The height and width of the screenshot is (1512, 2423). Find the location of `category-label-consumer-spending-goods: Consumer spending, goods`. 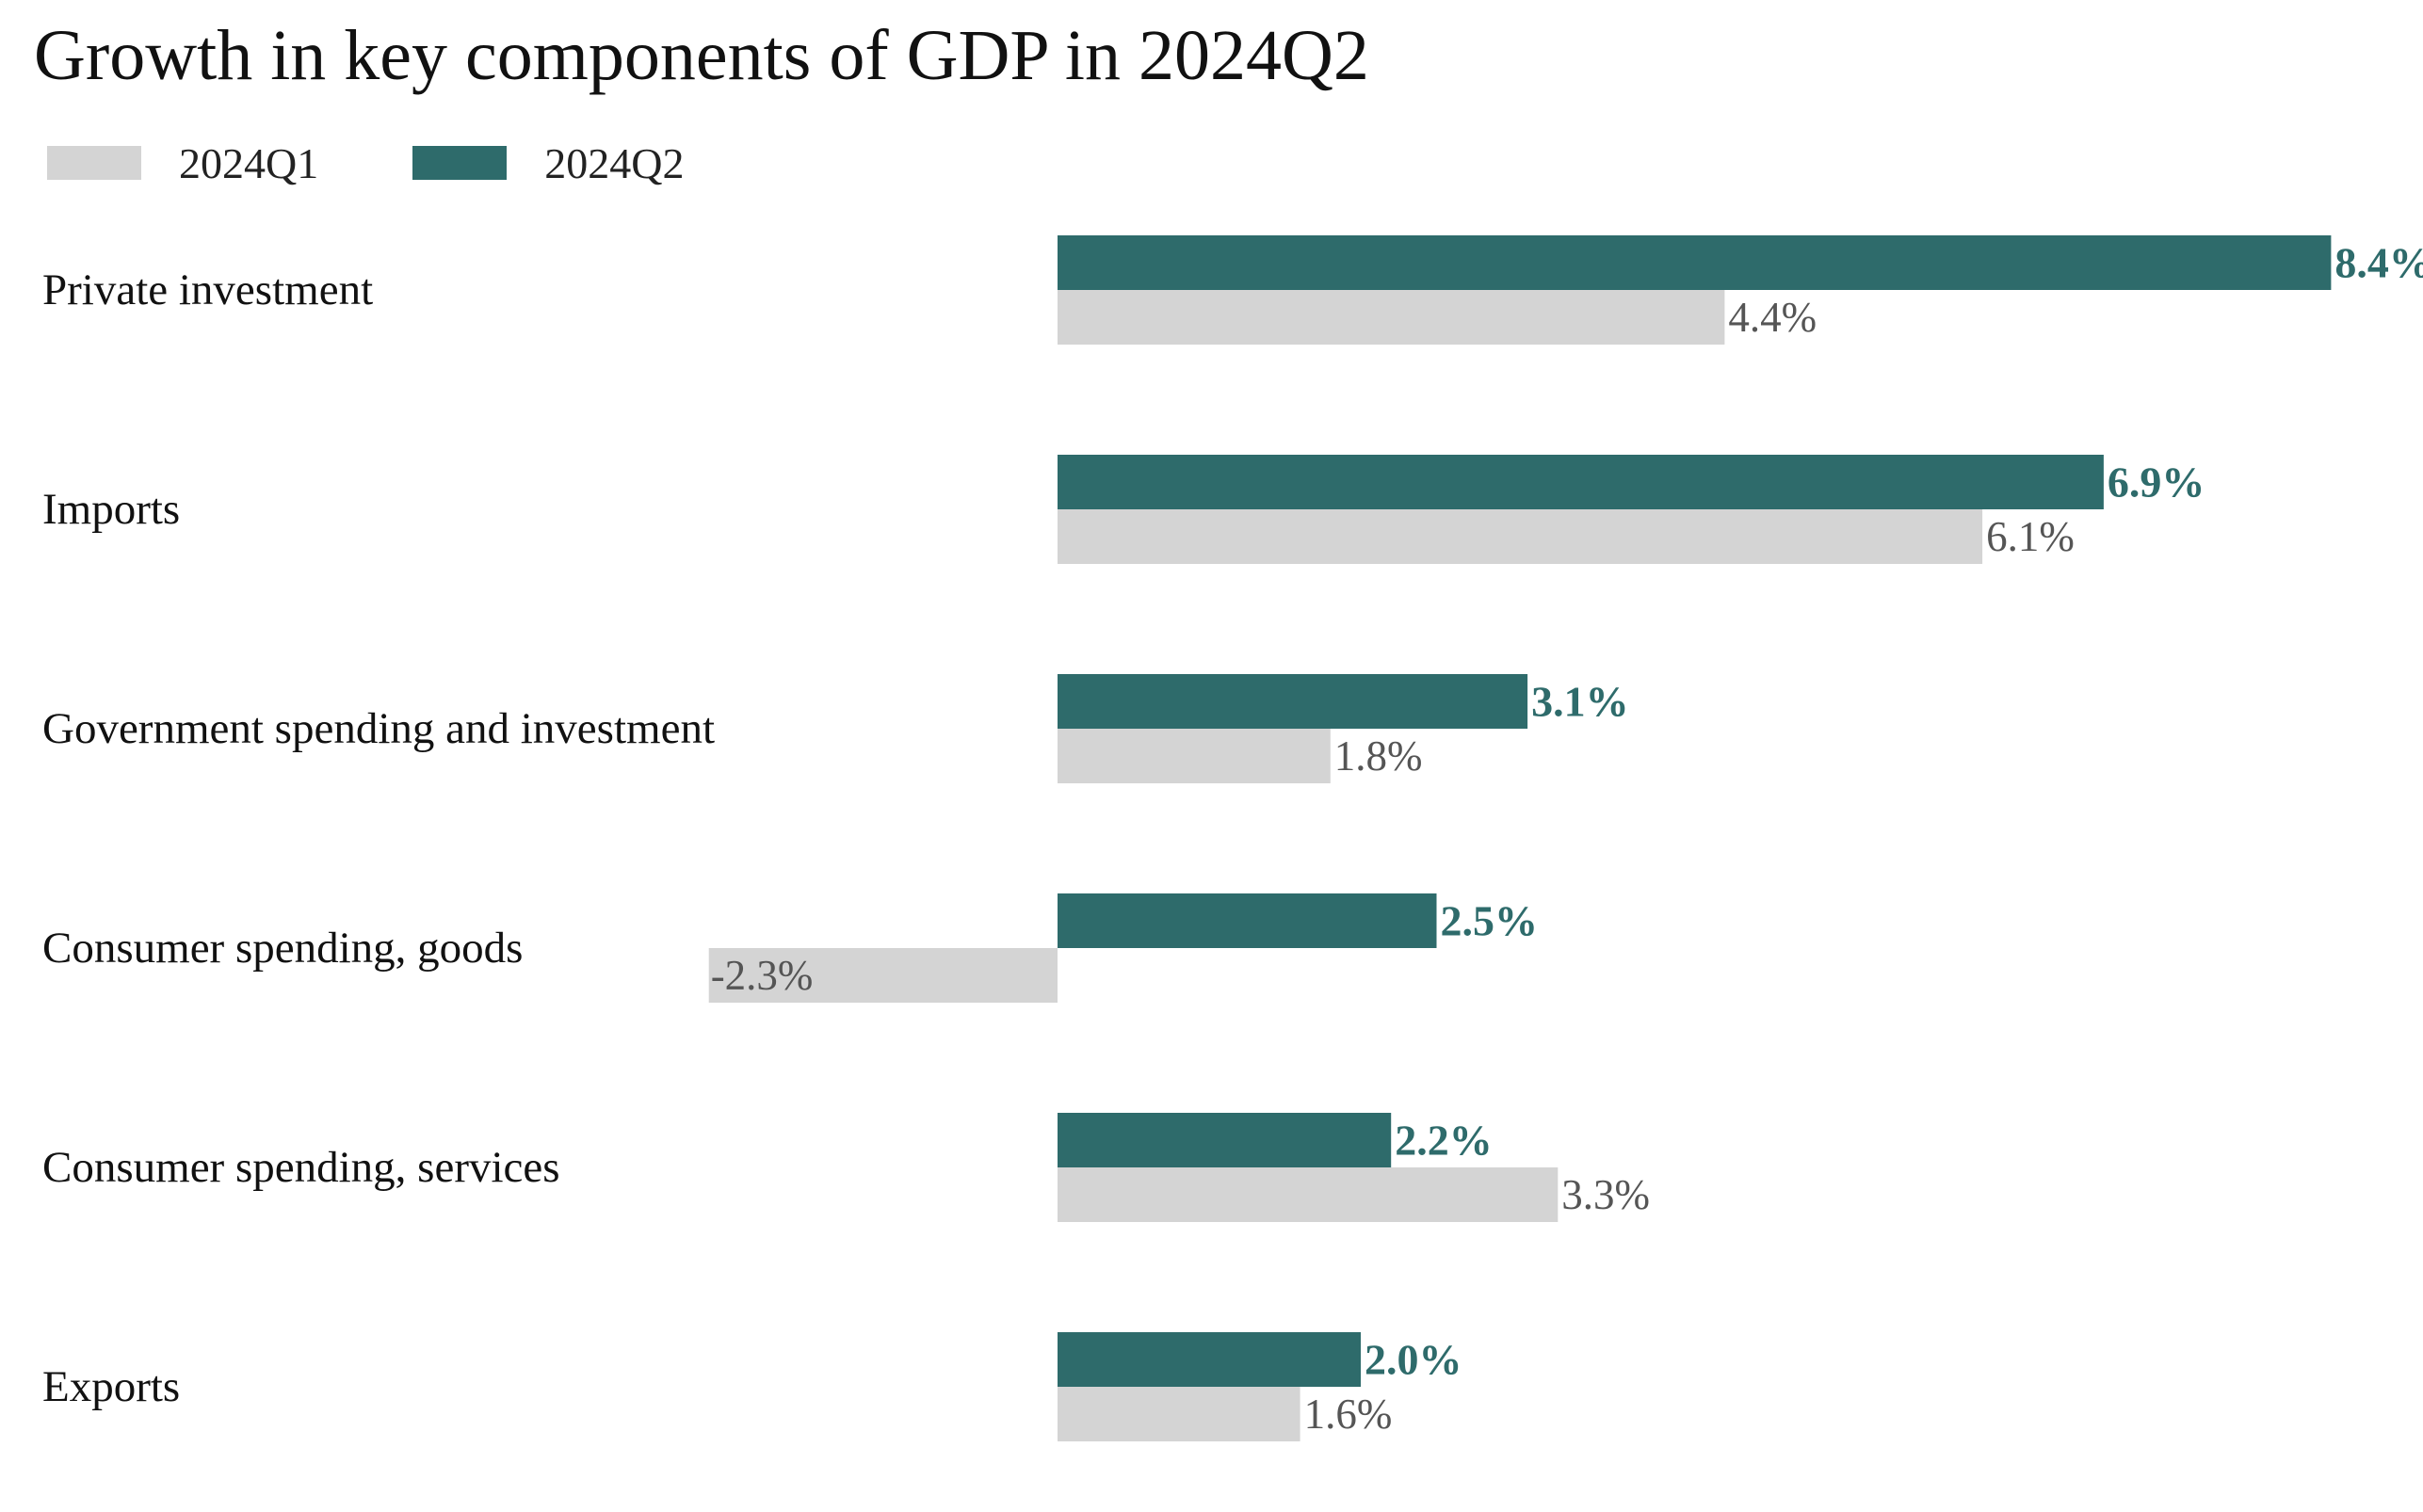

category-label-consumer-spending-goods: Consumer spending, goods is located at coordinates (282, 948).